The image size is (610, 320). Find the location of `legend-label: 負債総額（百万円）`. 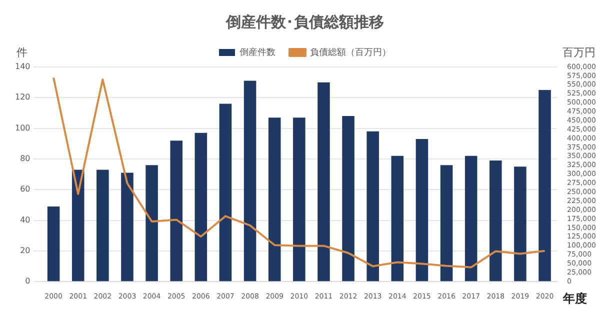

legend-label: 負債総額（百万円） is located at coordinates (350, 52).